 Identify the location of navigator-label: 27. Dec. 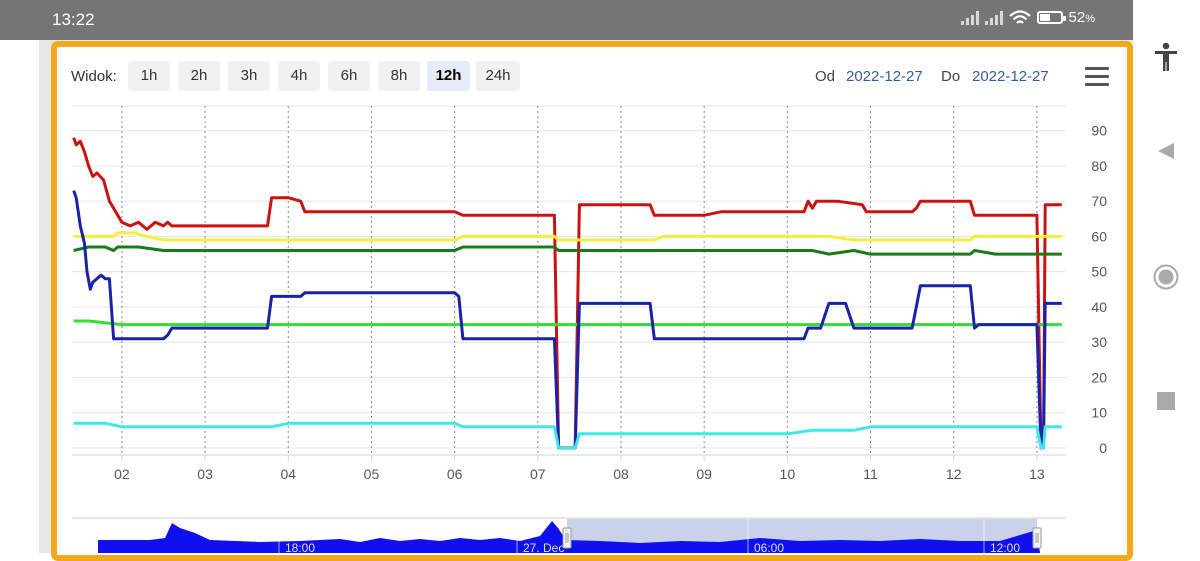
(543, 547).